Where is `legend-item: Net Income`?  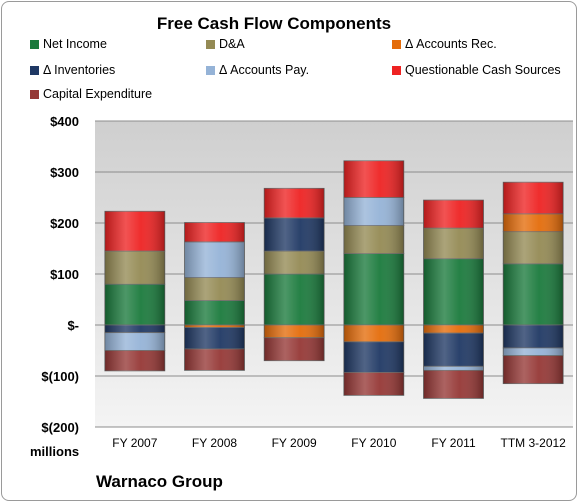
legend-item: Net Income is located at coordinates (68, 44).